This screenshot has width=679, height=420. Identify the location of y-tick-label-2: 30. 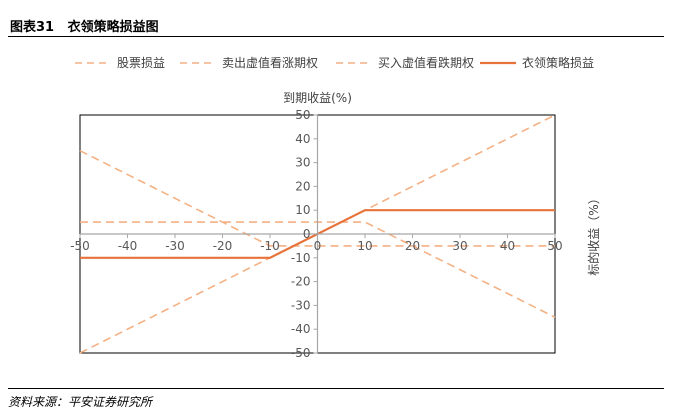
(302, 163).